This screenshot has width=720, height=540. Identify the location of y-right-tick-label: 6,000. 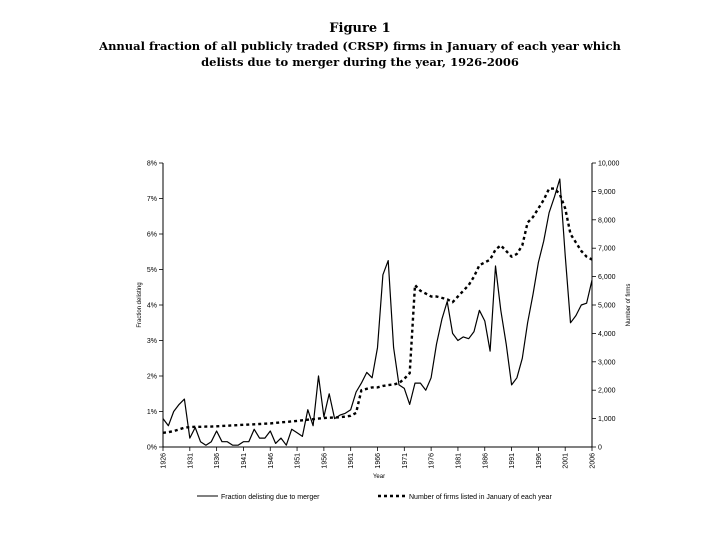
(607, 277).